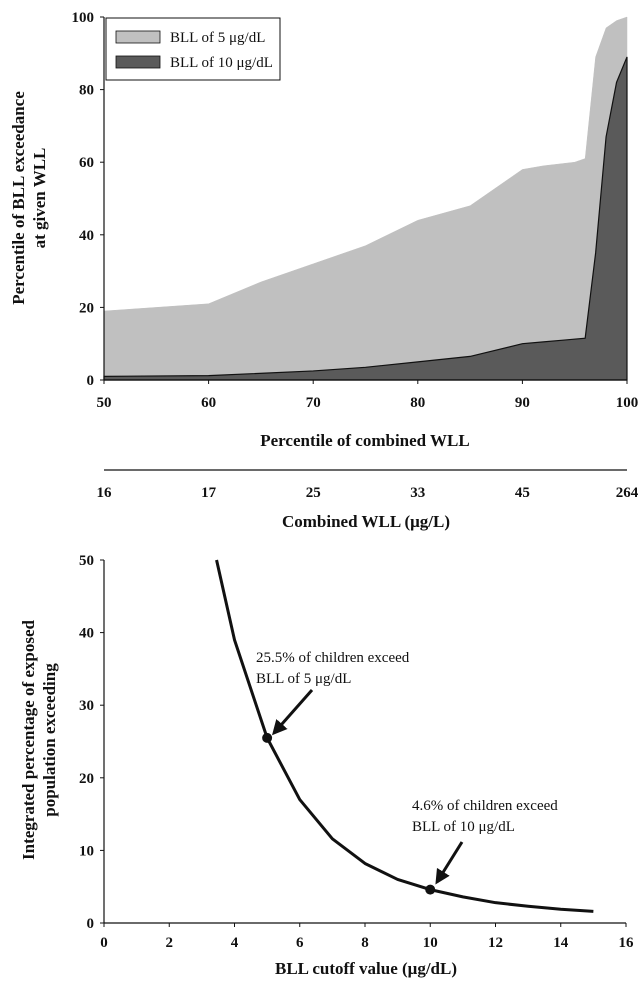  Describe the element at coordinates (18, 198) in the screenshot. I see `top-y-title-line-1: Percentile of BLL exceedance` at that location.